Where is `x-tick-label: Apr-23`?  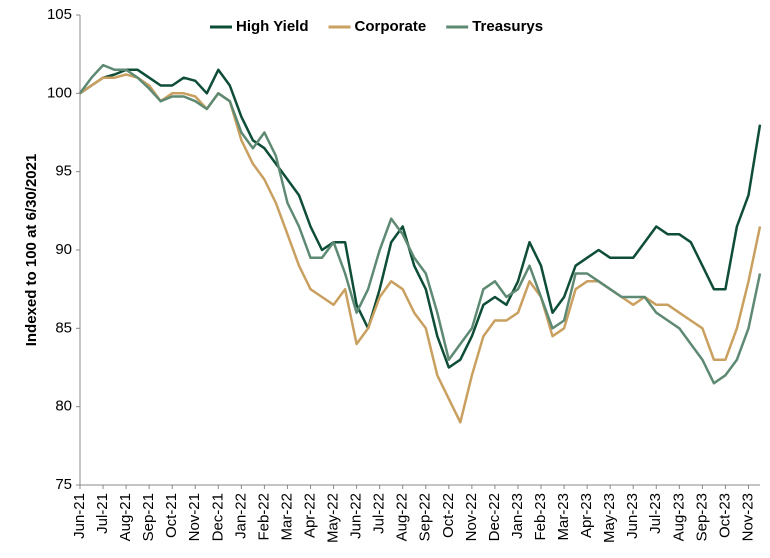
x-tick-label: Apr-23 is located at coordinates (586, 515).